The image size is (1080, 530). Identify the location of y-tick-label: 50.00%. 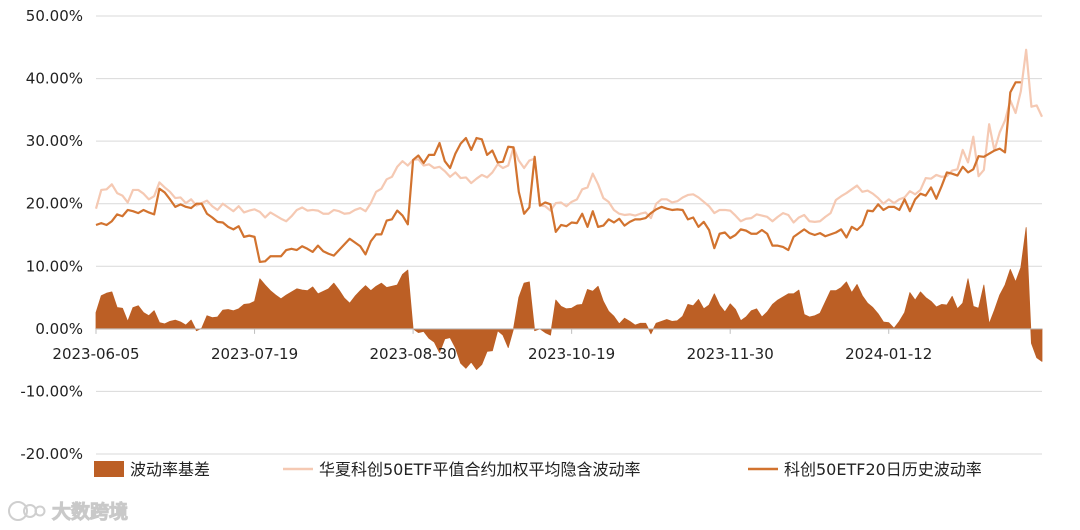
(54, 16).